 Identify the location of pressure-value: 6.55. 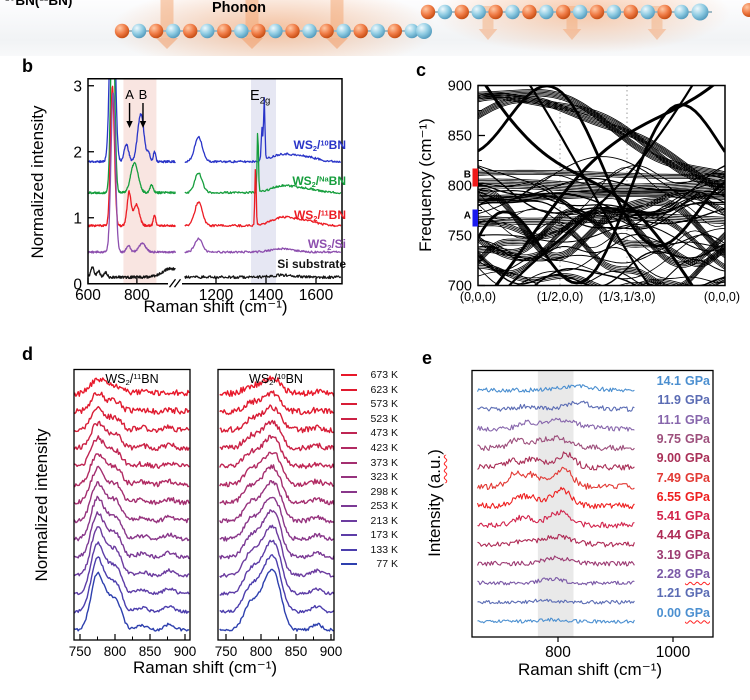
(668, 496).